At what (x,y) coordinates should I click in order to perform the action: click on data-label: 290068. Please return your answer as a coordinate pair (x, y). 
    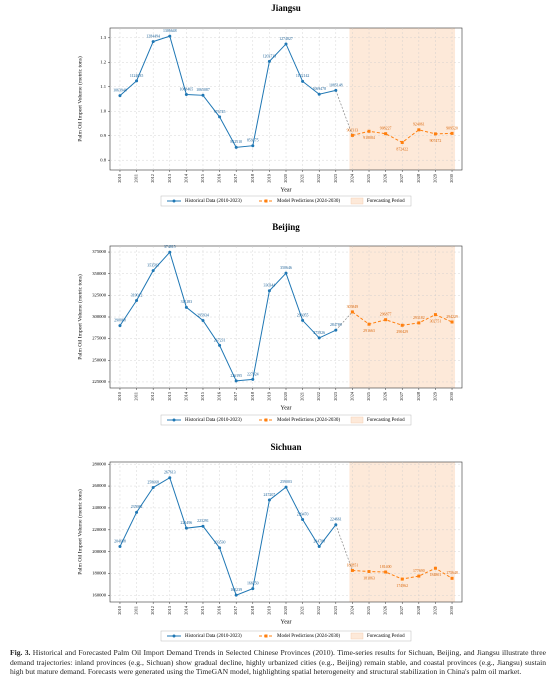
    Looking at the image, I should click on (120, 320).